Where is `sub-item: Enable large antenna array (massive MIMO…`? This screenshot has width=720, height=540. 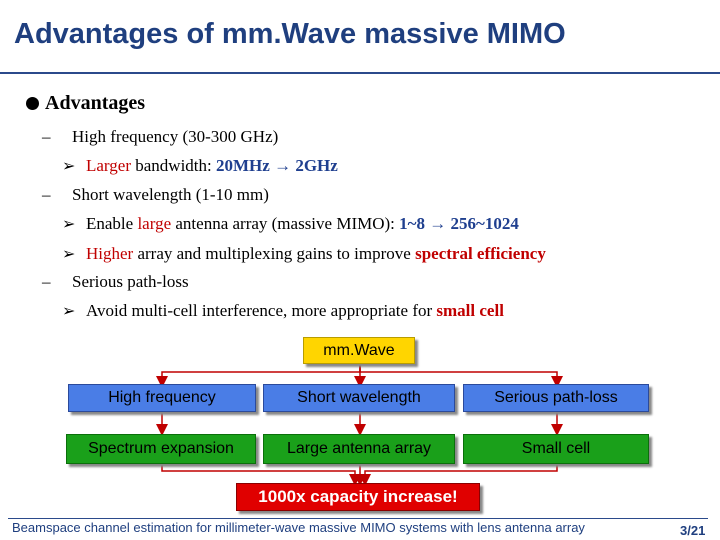
sub-item: Enable large antenna array (massive MIMO… is located at coordinates (302, 224).